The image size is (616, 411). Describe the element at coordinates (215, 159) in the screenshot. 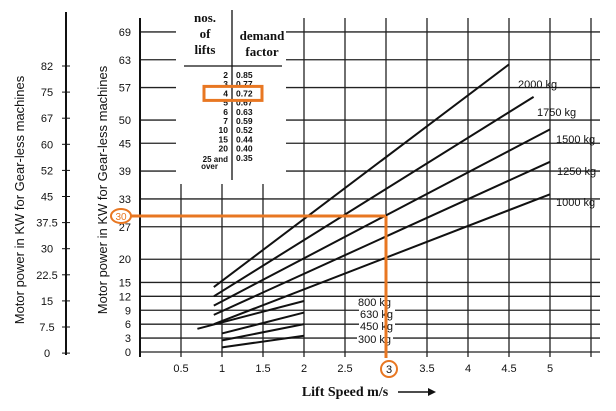

I see `table-row-lifts: 25 and` at that location.